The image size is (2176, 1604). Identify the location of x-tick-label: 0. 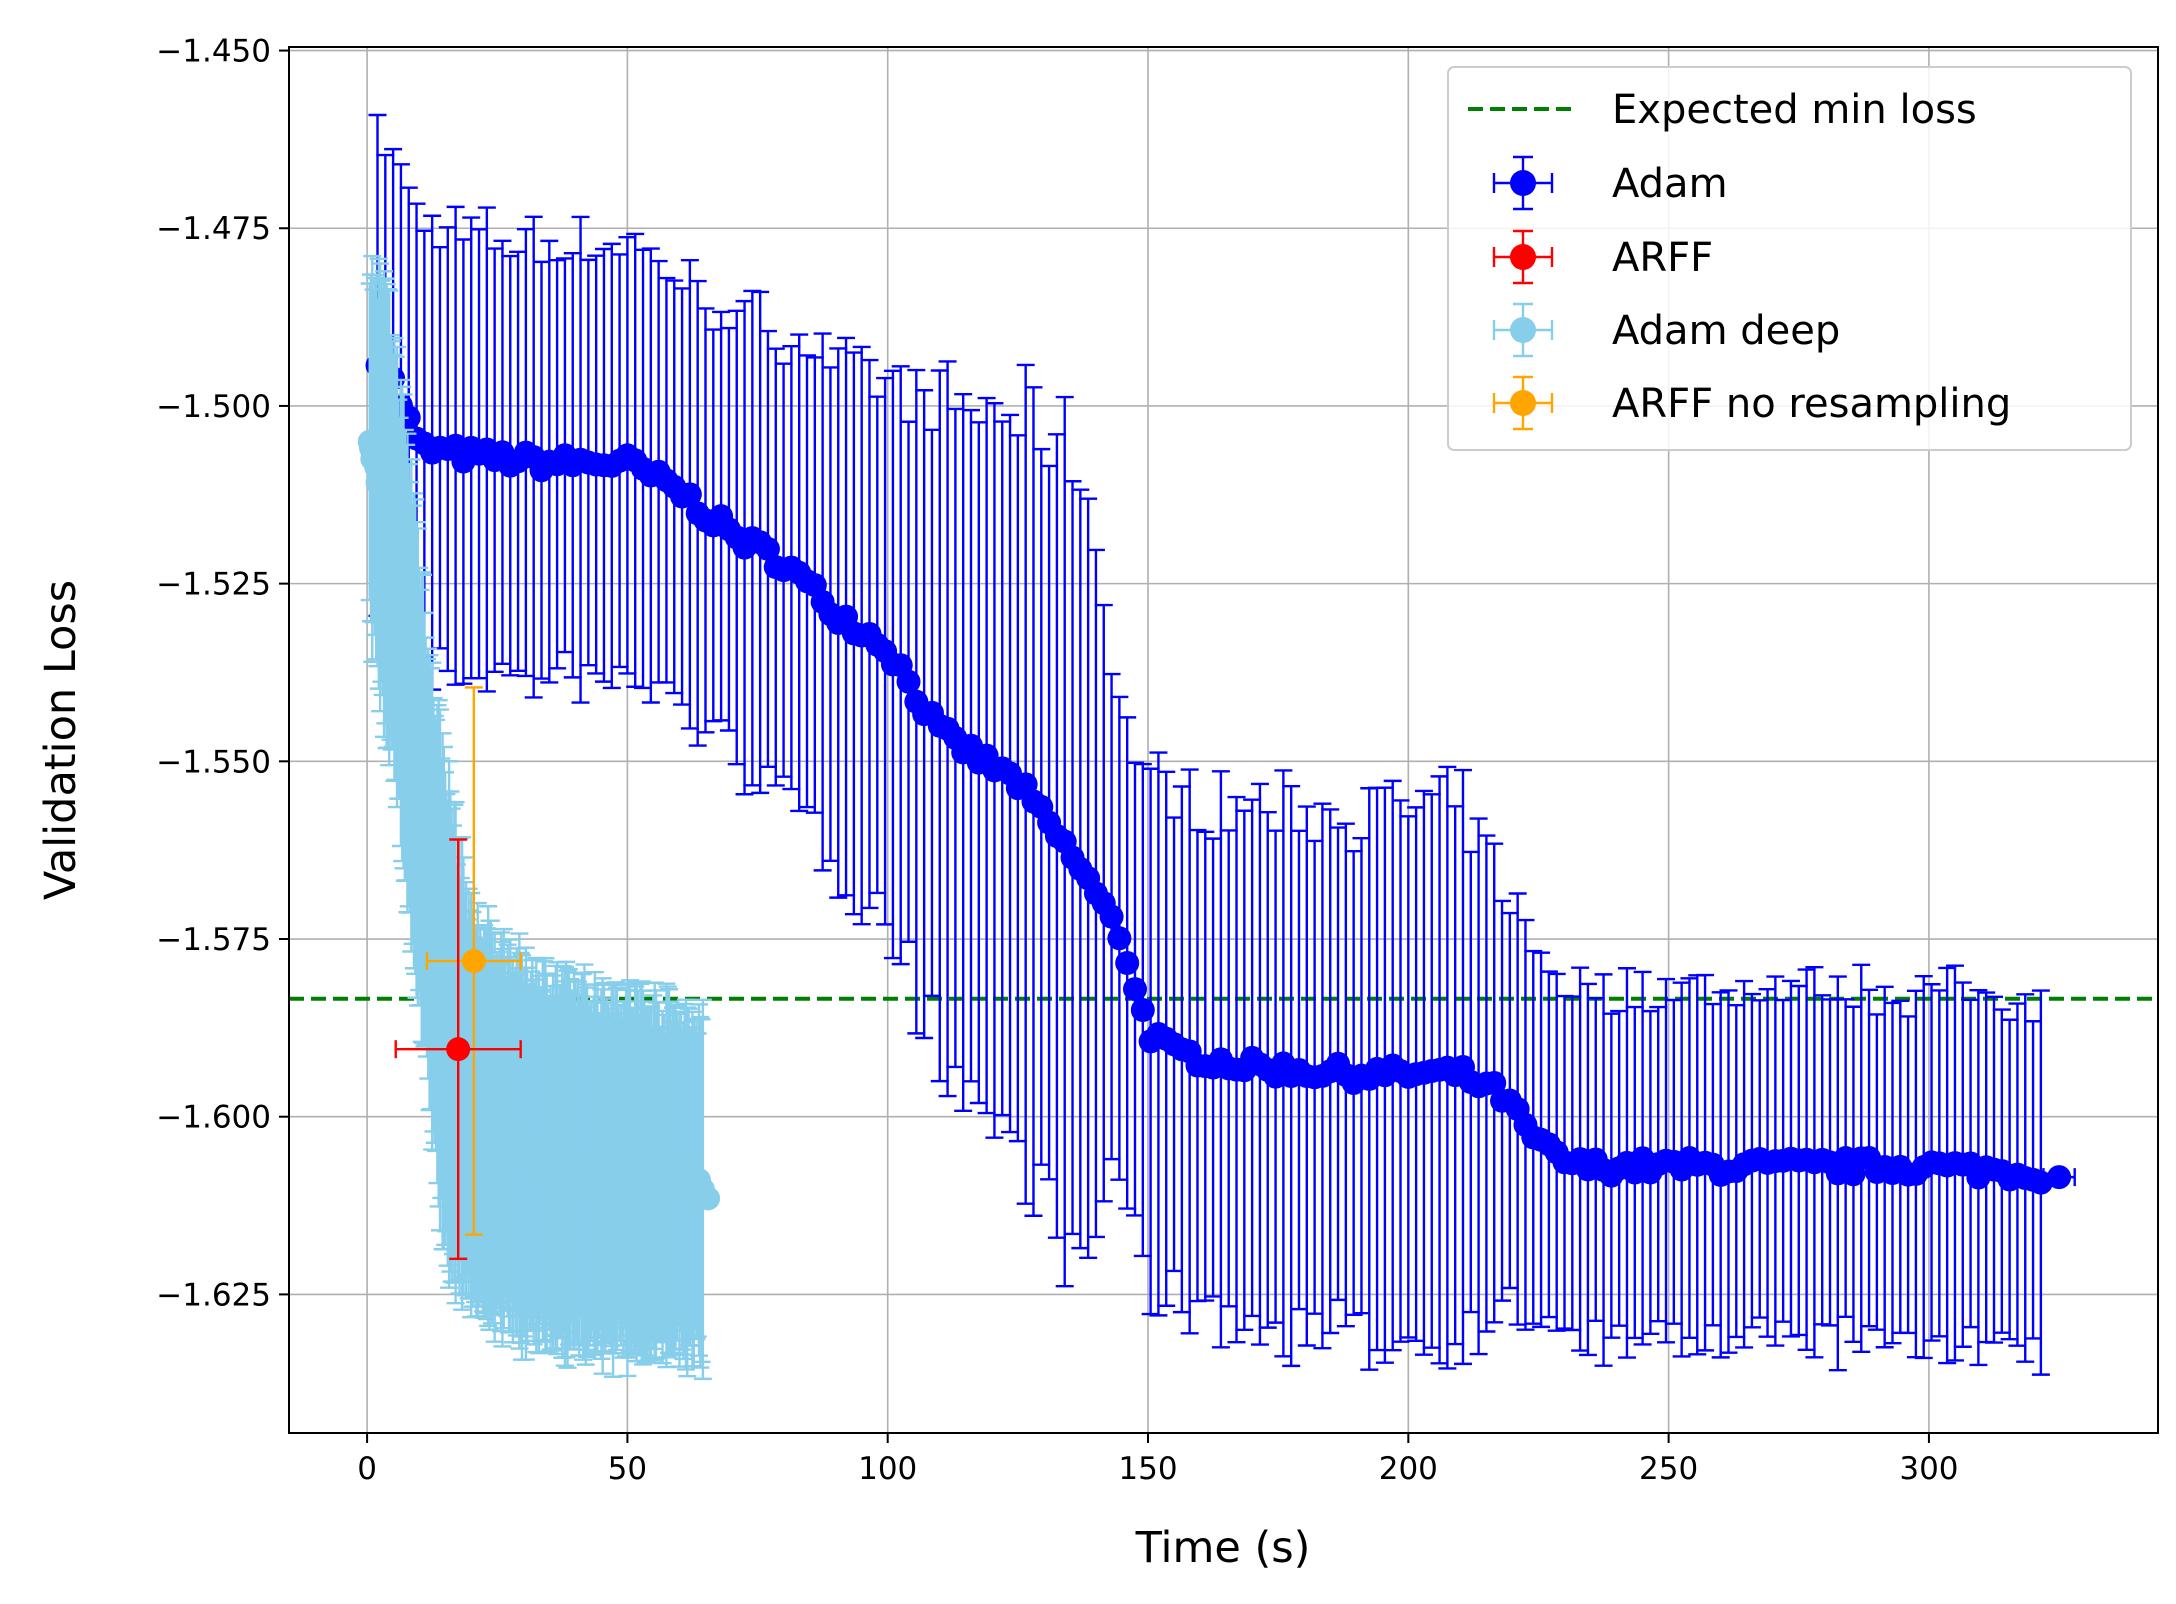
(367, 1469).